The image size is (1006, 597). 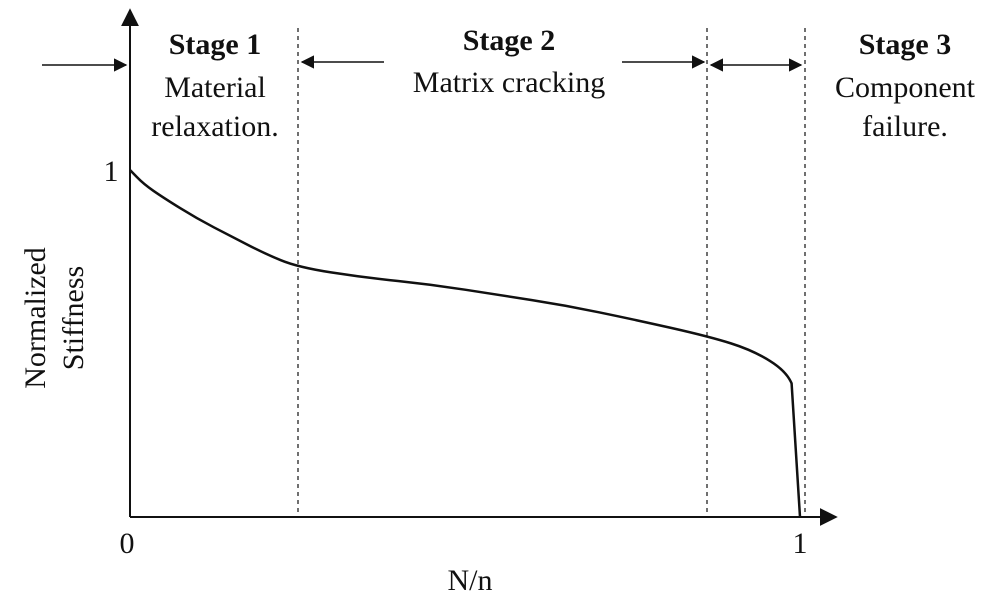 What do you see at coordinates (127, 543) in the screenshot?
I see `x-tick-label-0: 0` at bounding box center [127, 543].